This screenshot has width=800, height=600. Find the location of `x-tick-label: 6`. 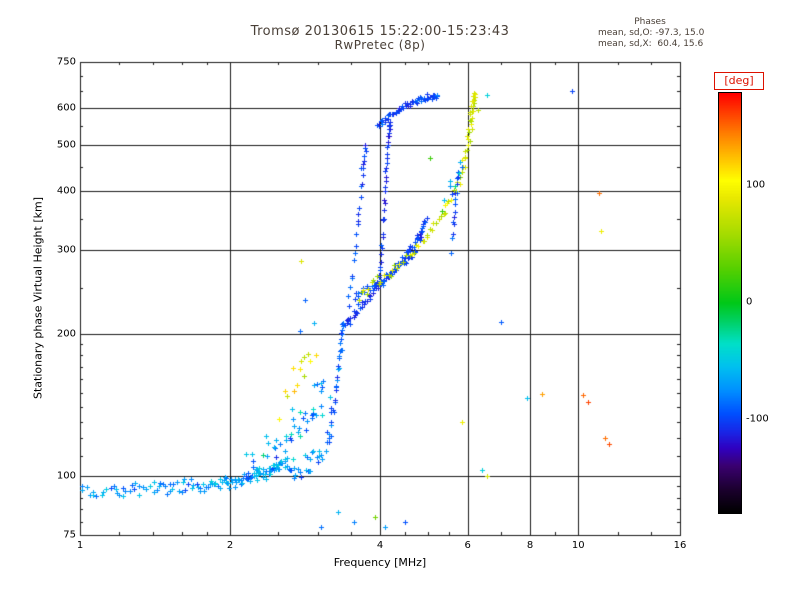

x-tick-label: 6 is located at coordinates (467, 545).